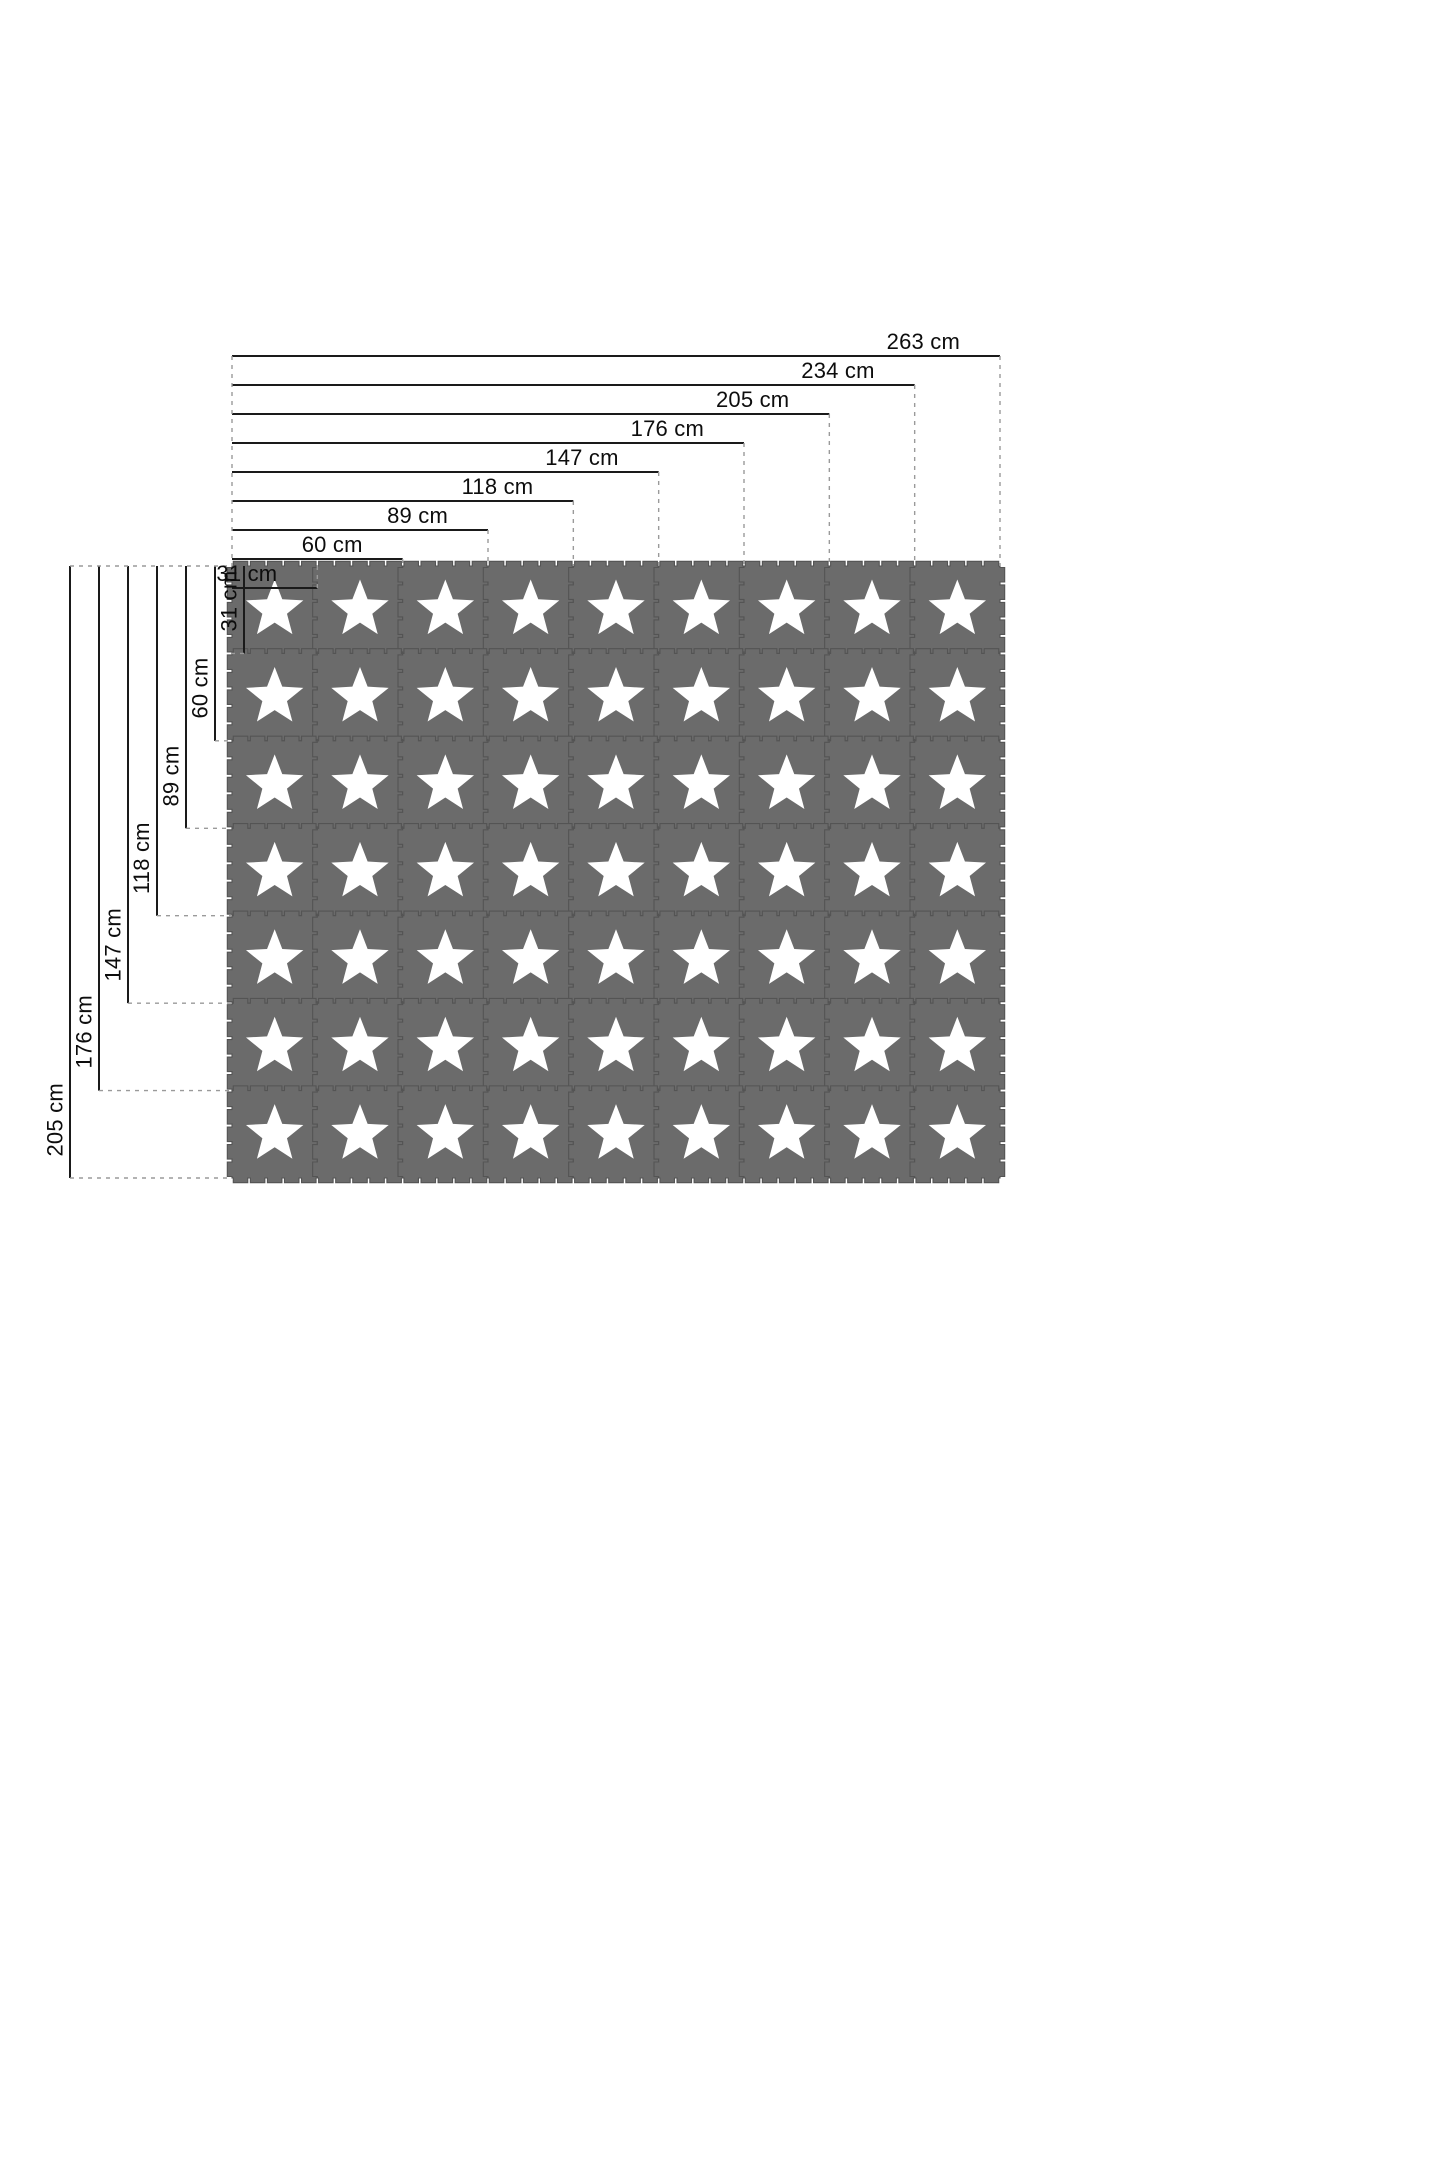 The width and height of the screenshot is (1440, 2160). I want to click on top-dimension-label: 263 cm, so click(923, 341).